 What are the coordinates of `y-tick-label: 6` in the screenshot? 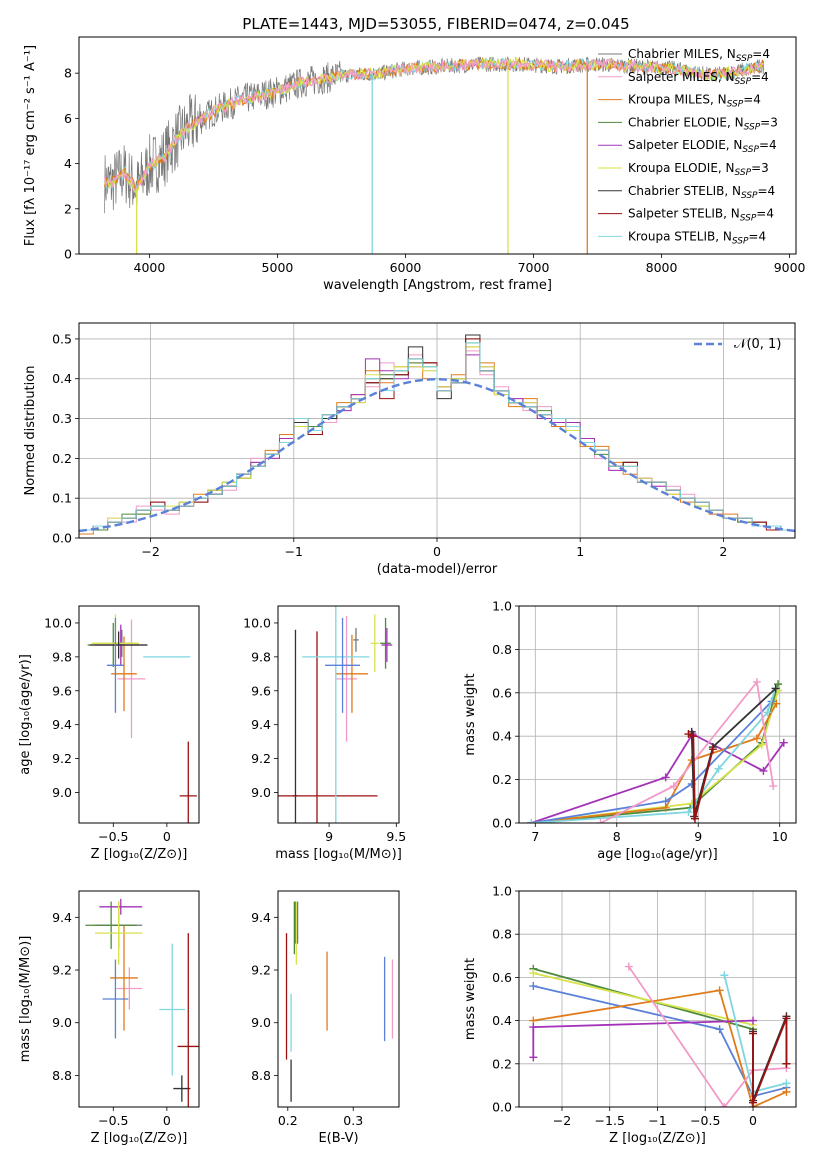 It's located at (68, 118).